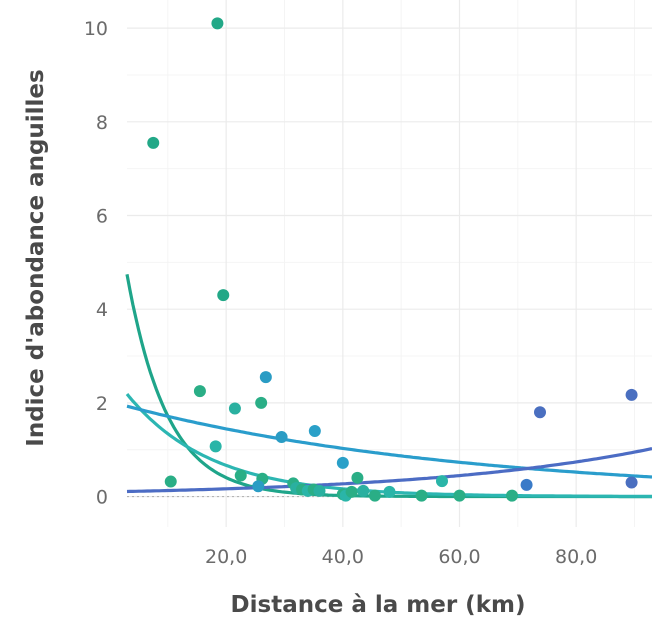 This screenshot has width=652, height=618. Describe the element at coordinates (36, 257) in the screenshot. I see `y-axis-title: Indice d'abondance anguilles` at that location.